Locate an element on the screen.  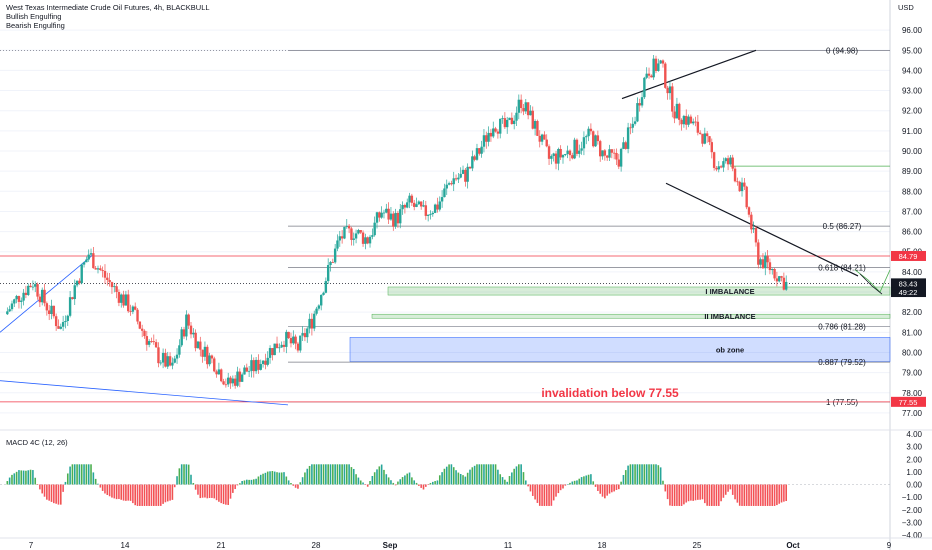
indicator-bearish-engulfing: Bearish Engulfing is located at coordinates (35, 25).